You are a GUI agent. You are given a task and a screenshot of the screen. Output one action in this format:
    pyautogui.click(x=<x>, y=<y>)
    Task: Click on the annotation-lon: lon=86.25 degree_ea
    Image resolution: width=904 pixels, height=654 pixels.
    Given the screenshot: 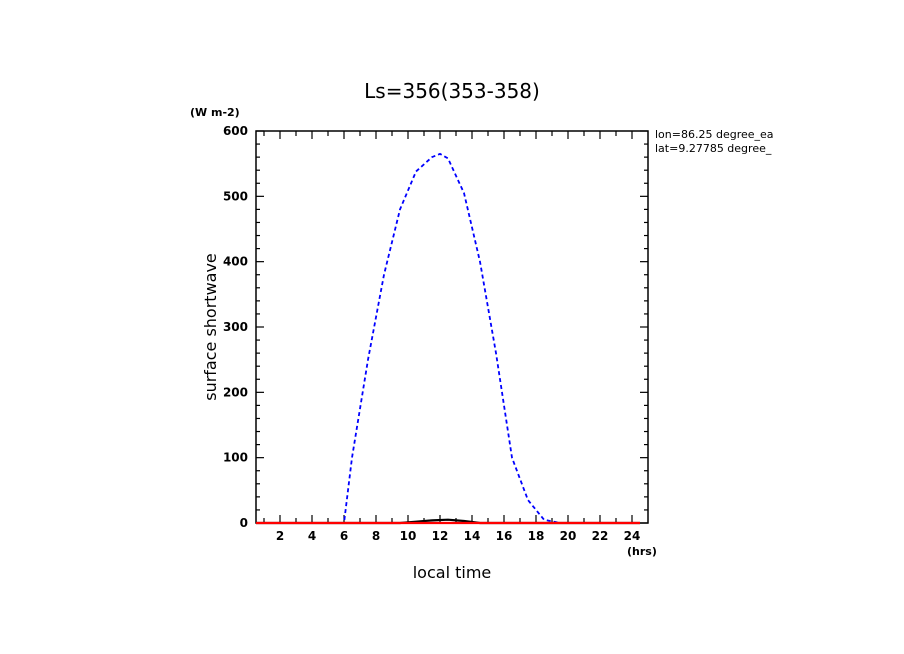 What is the action you would take?
    pyautogui.click(x=714, y=134)
    